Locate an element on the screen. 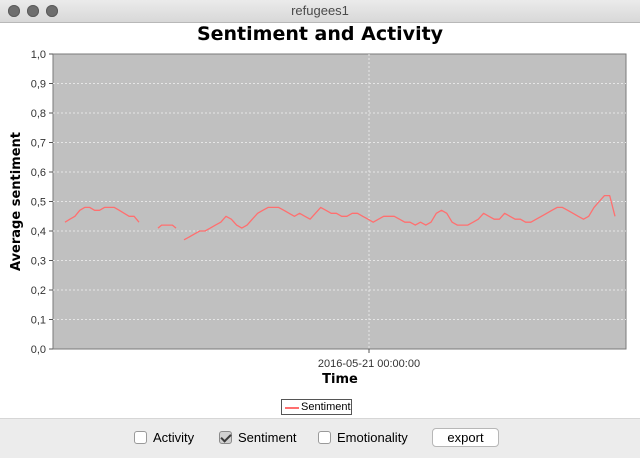  activity-label: Activity is located at coordinates (174, 437).